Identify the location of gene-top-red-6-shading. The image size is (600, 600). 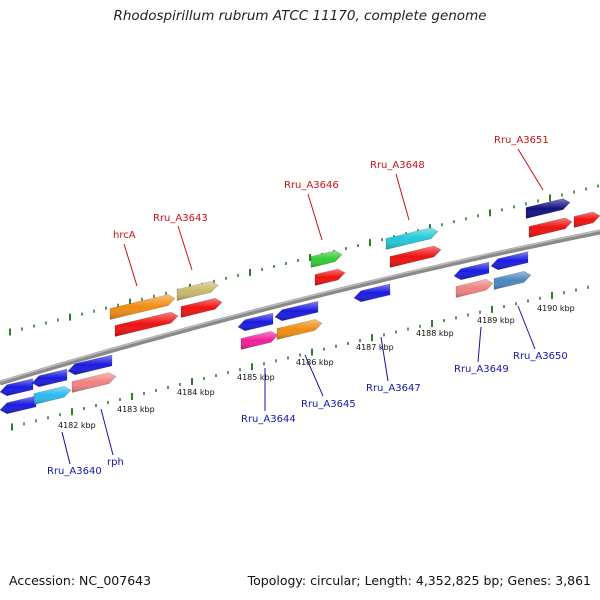
(587, 219).